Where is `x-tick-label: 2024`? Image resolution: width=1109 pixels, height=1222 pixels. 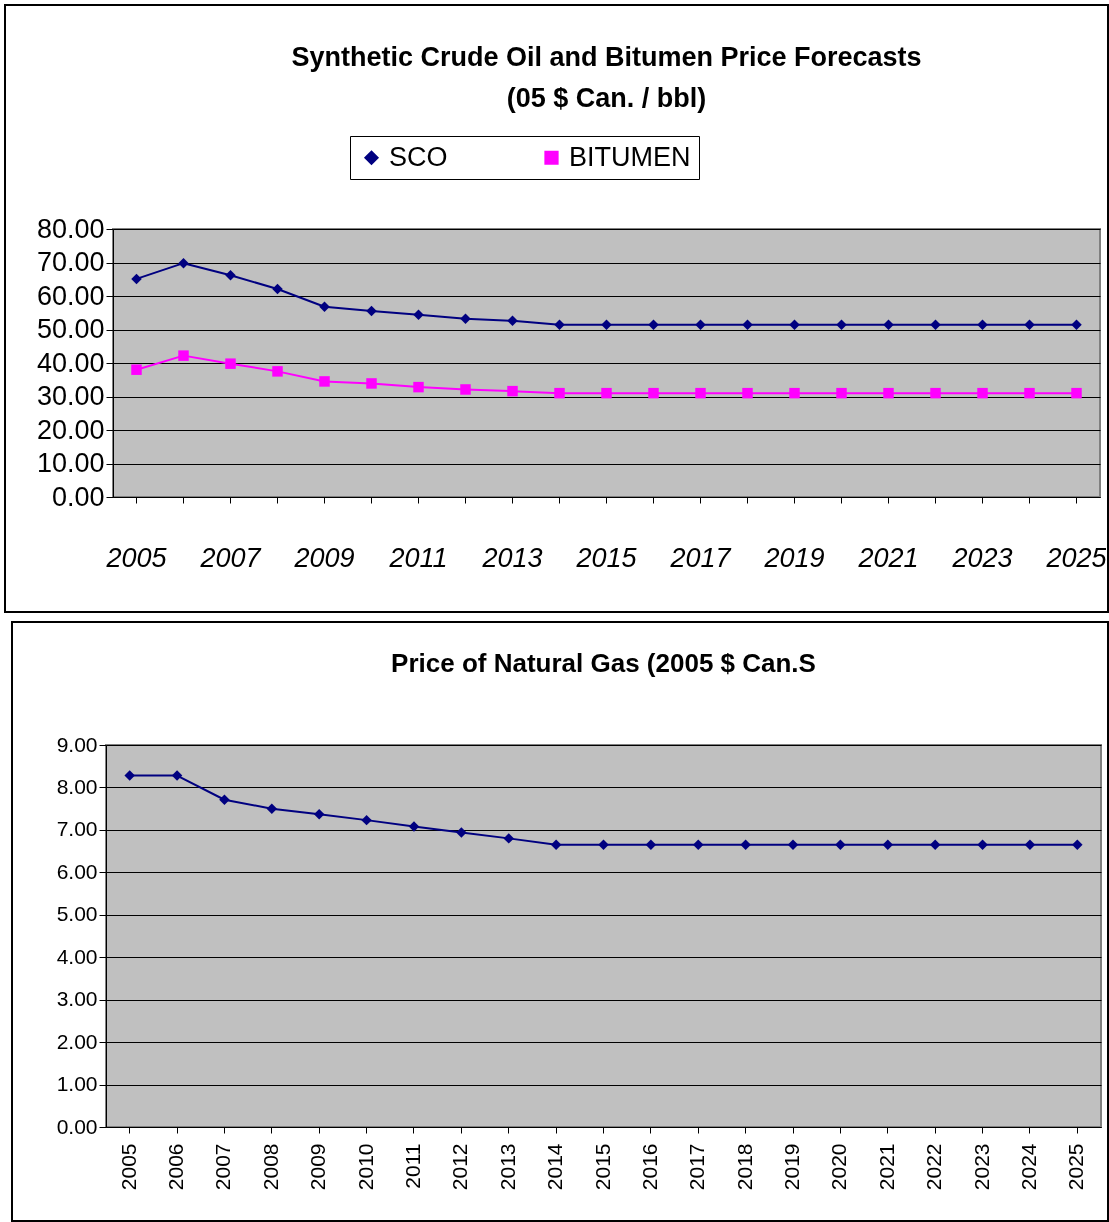 x-tick-label: 2024 is located at coordinates (1028, 1167).